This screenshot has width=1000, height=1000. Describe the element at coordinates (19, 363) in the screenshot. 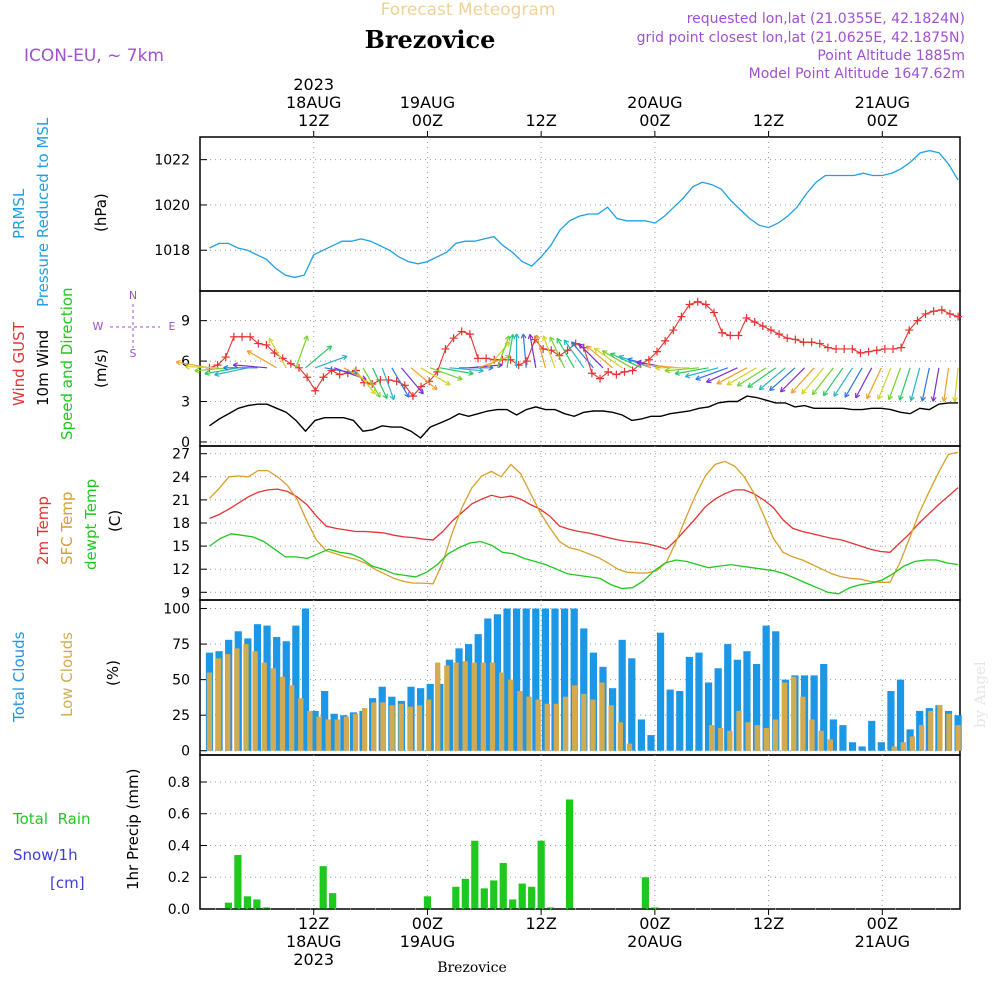

I see `gust-label: Wind GUST` at that location.